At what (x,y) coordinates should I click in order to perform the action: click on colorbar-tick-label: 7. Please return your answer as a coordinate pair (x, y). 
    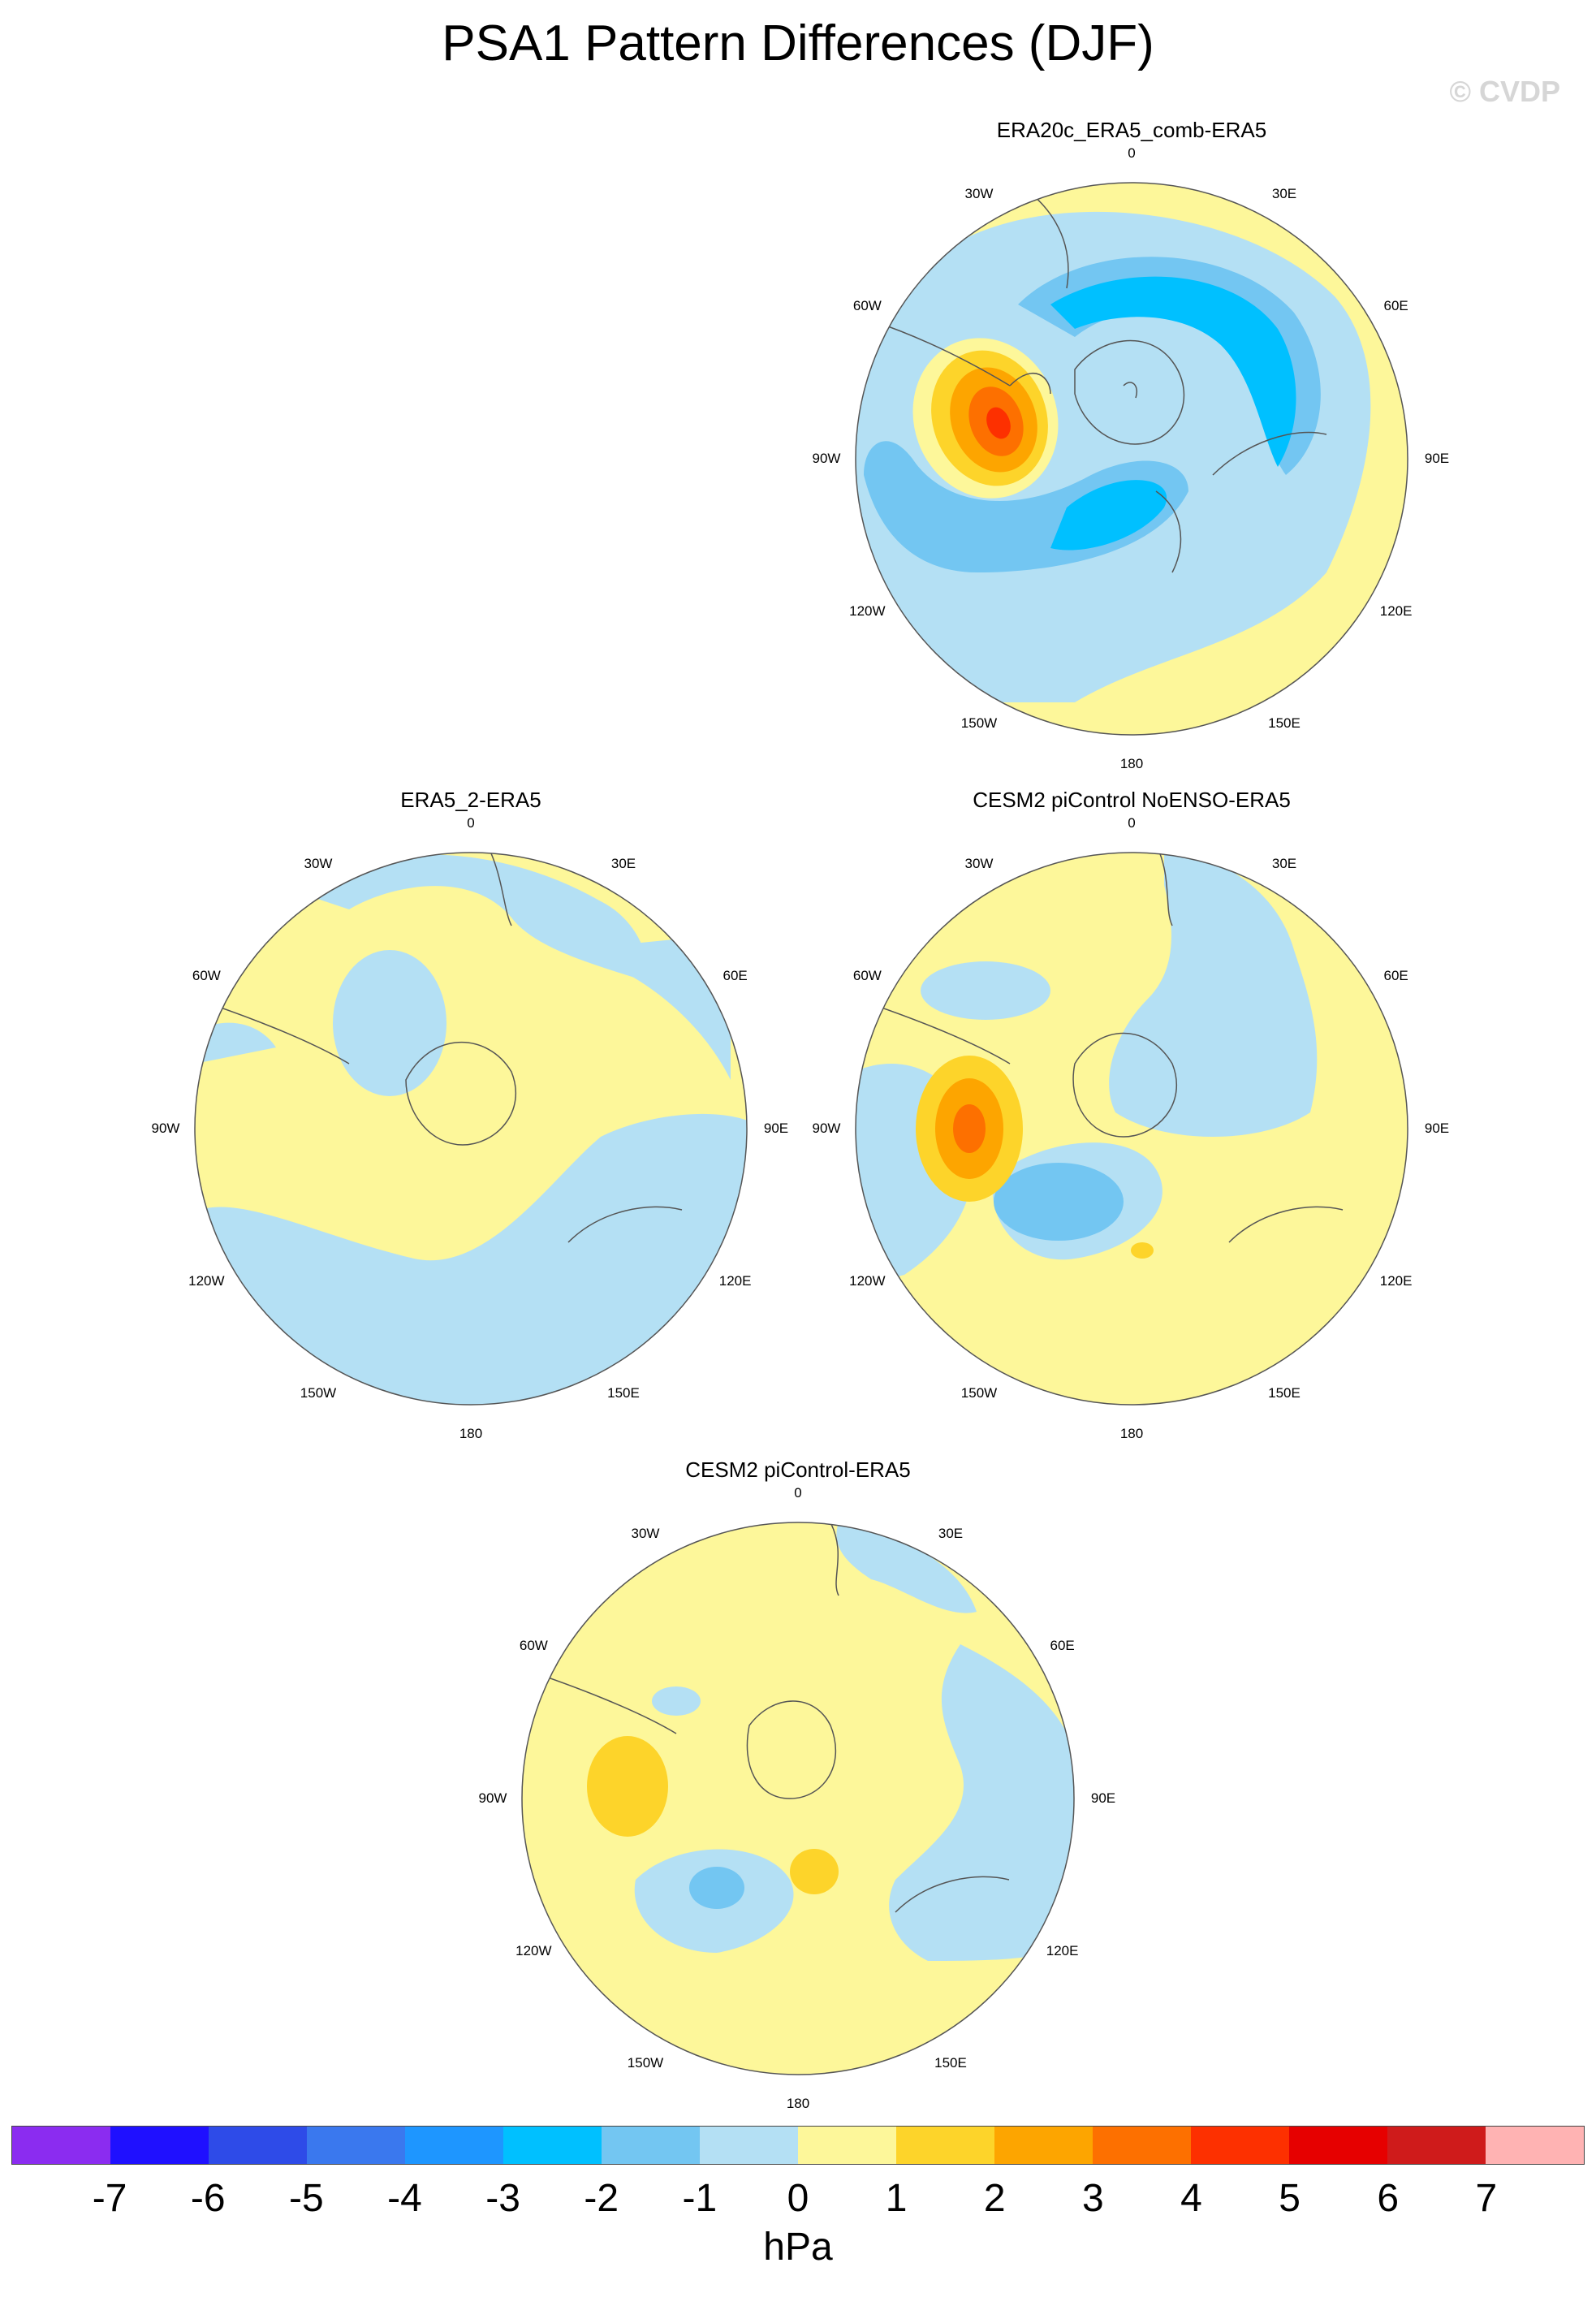
    Looking at the image, I should click on (1486, 2198).